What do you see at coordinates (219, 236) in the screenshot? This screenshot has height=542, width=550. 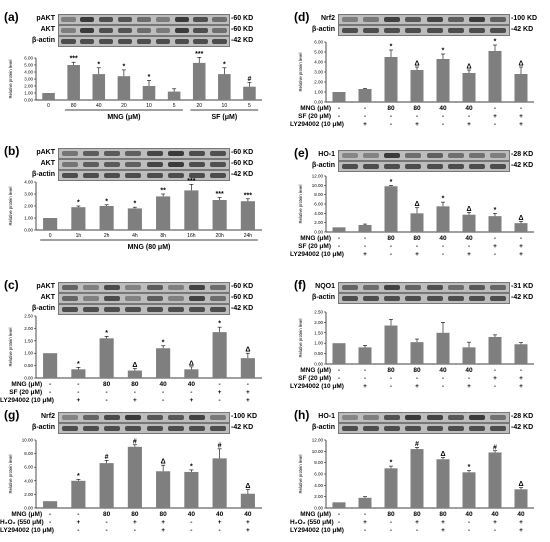 I see `x-tick-label: 20h` at bounding box center [219, 236].